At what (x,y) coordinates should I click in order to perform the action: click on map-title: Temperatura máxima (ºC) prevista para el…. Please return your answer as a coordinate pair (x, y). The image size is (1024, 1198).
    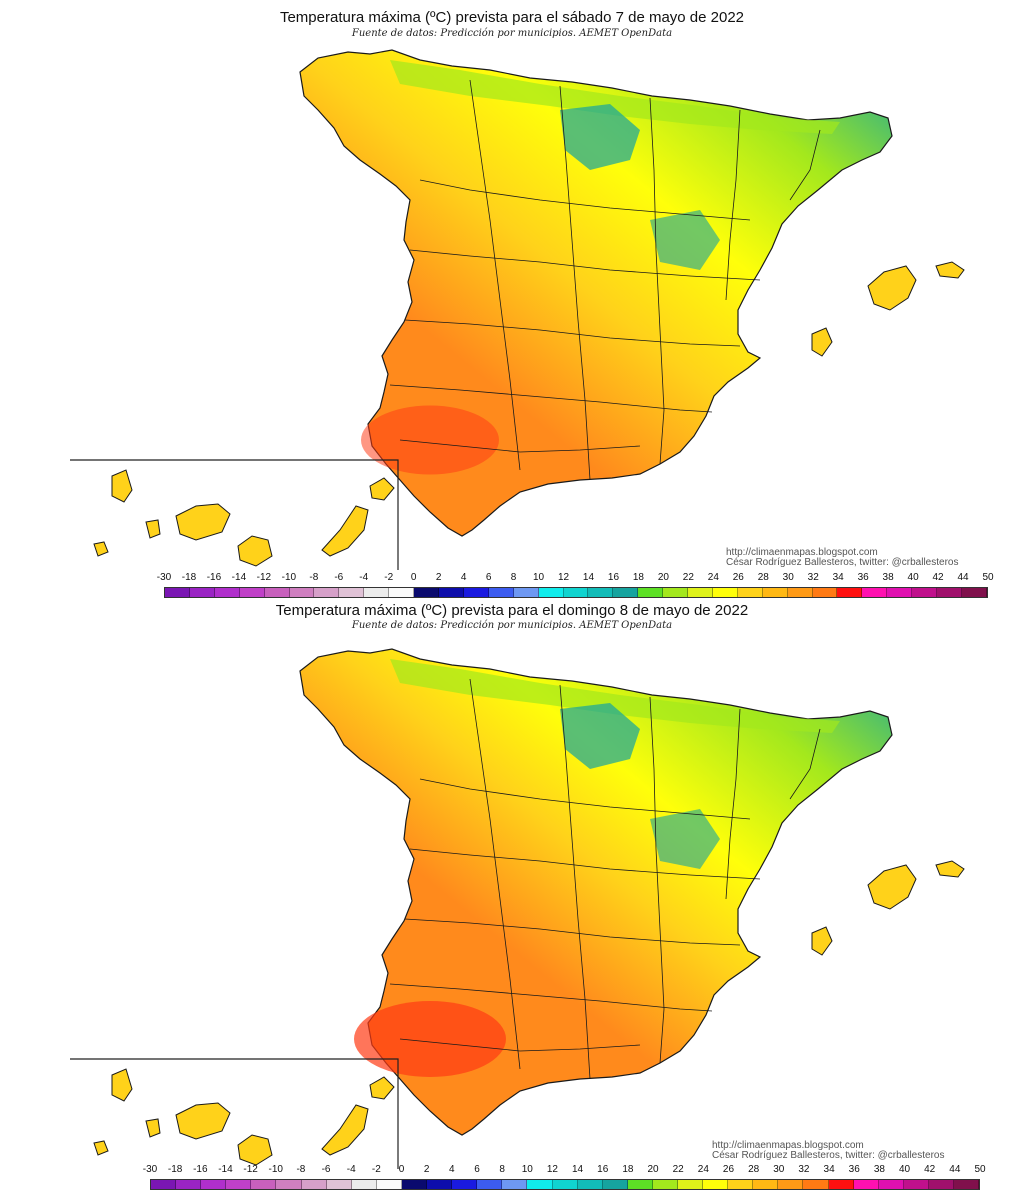
    Looking at the image, I should click on (512, 610).